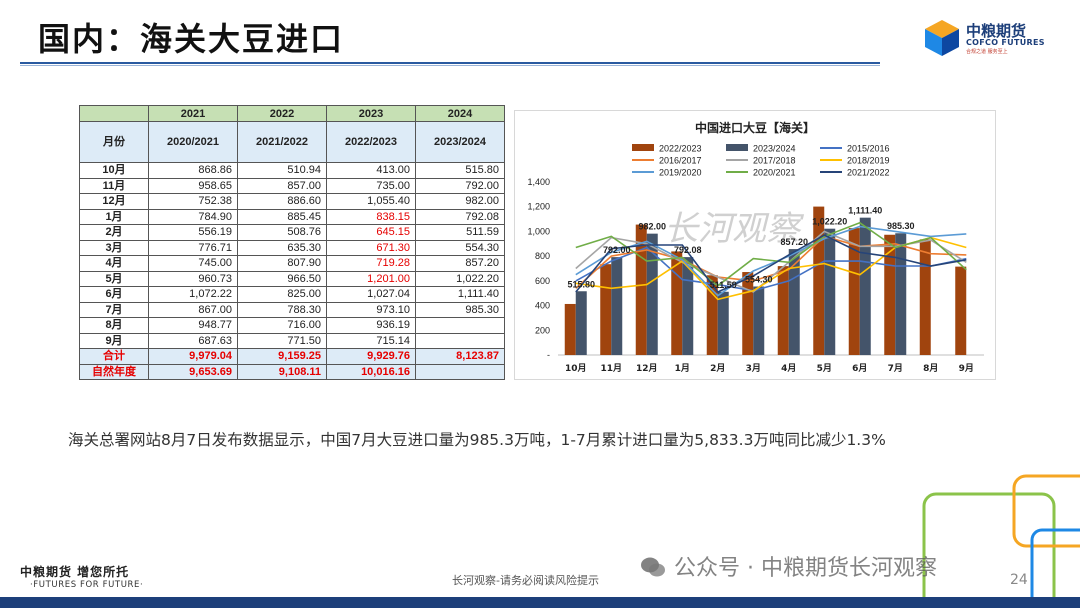  What do you see at coordinates (114, 278) in the screenshot?
I see `month-cell: 5月` at bounding box center [114, 278].